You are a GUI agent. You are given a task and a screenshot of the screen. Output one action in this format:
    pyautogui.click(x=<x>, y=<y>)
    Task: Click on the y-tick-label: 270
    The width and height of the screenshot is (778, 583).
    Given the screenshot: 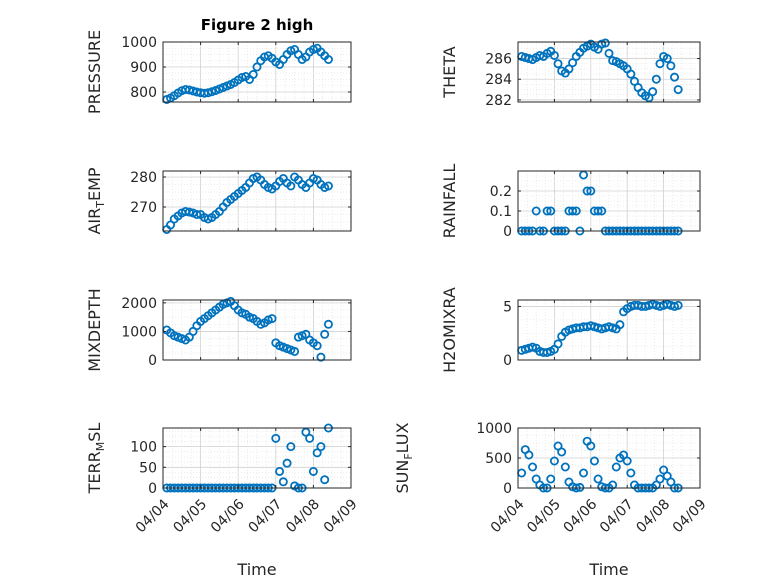 What is the action you would take?
    pyautogui.click(x=143, y=208)
    